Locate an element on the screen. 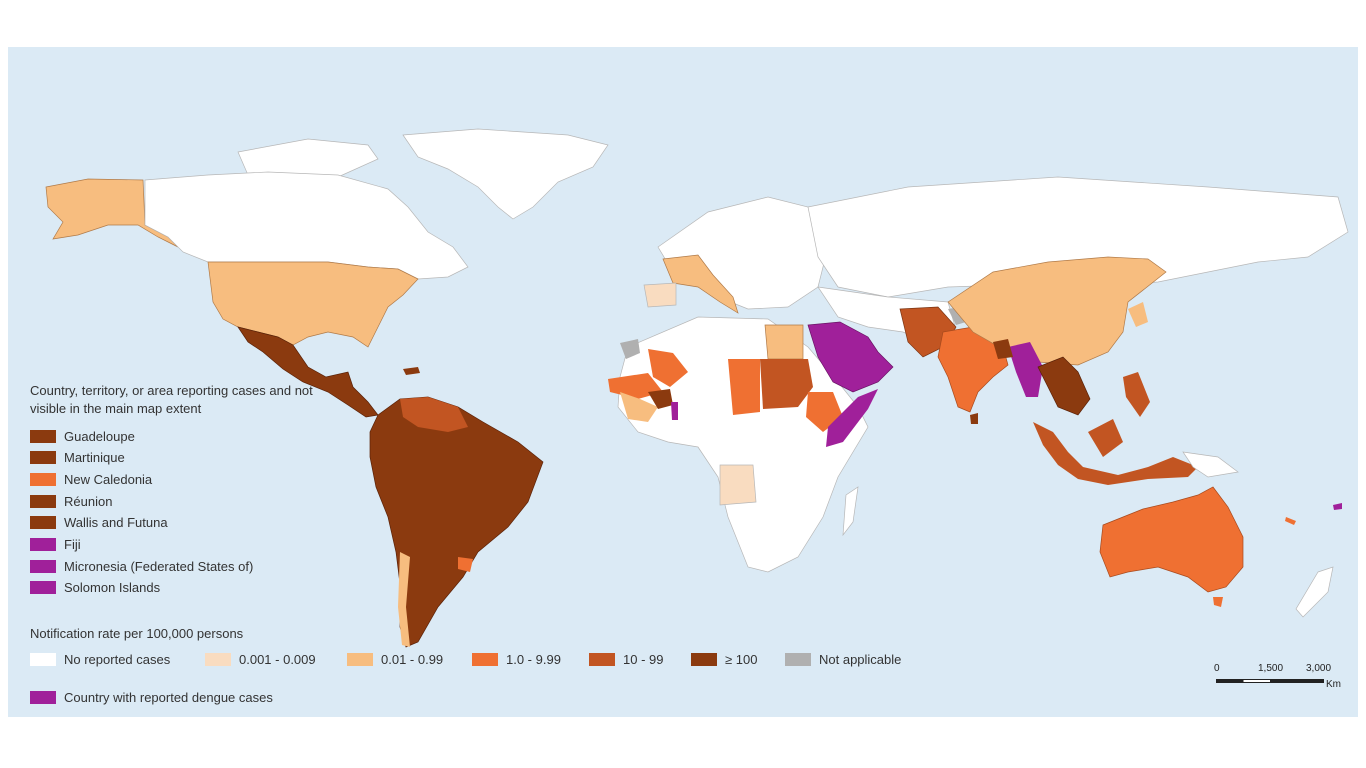 This screenshot has width=1366, height=768. rate-label: 0.01 - 0.99 is located at coordinates (412, 659).